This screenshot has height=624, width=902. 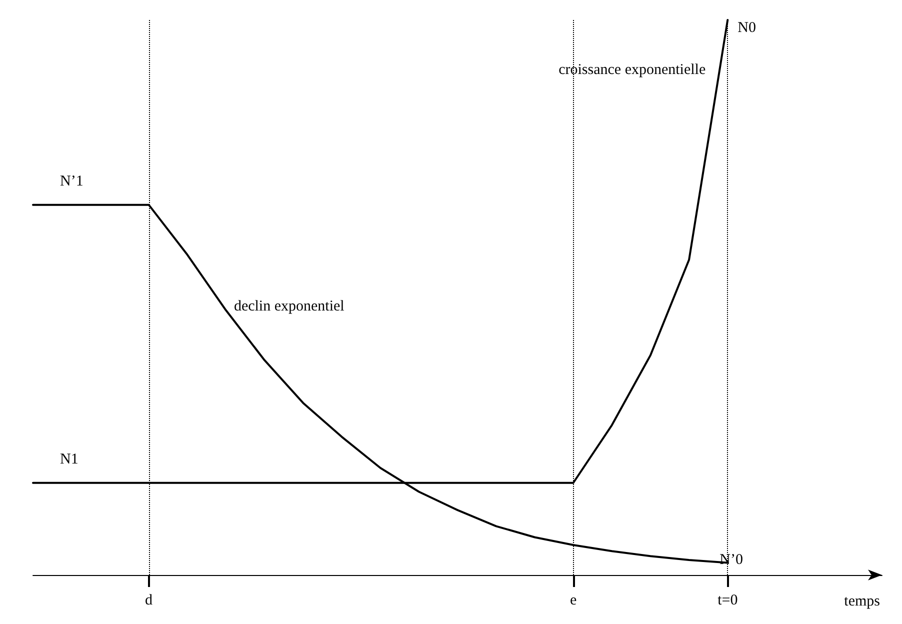 What do you see at coordinates (149, 600) in the screenshot?
I see `x-tick-label: d` at bounding box center [149, 600].